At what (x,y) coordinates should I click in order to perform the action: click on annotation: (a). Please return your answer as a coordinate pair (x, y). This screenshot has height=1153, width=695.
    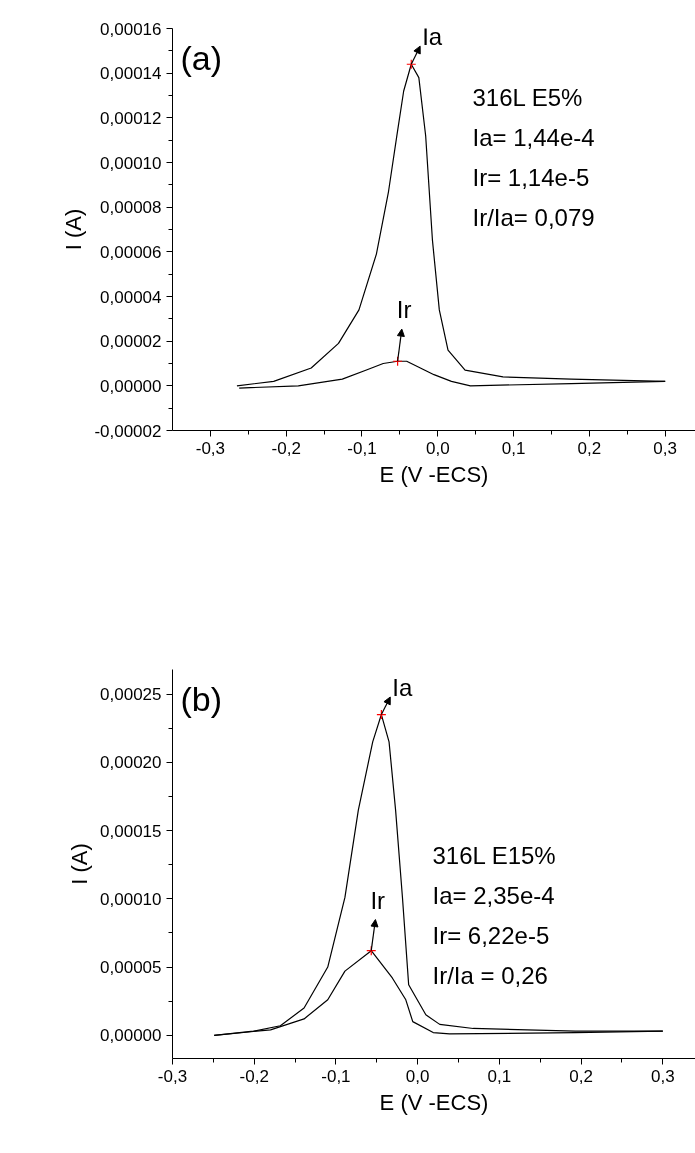
    Looking at the image, I should click on (201, 57).